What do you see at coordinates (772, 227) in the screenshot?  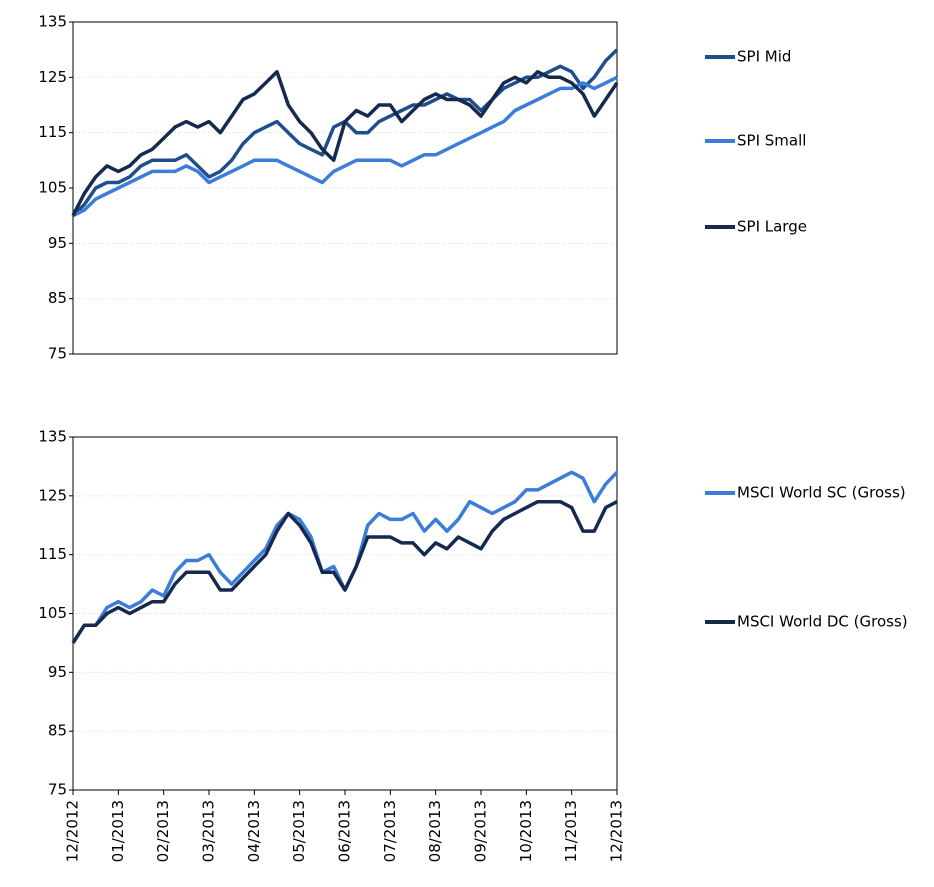 I see `legend-label: SPI Large` at bounding box center [772, 227].